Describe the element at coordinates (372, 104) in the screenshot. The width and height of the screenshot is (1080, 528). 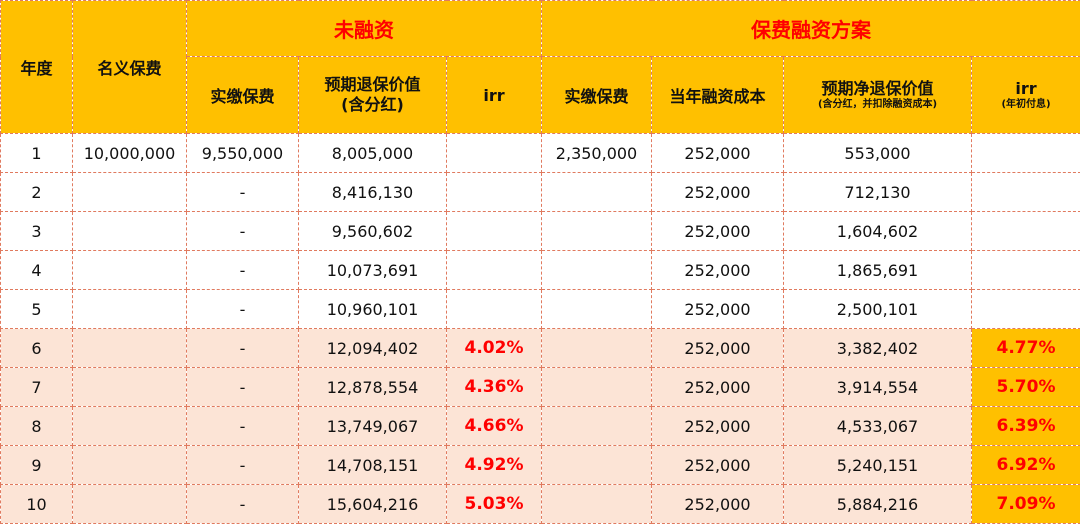
I see `expected-surrender-note: (含分红)` at that location.